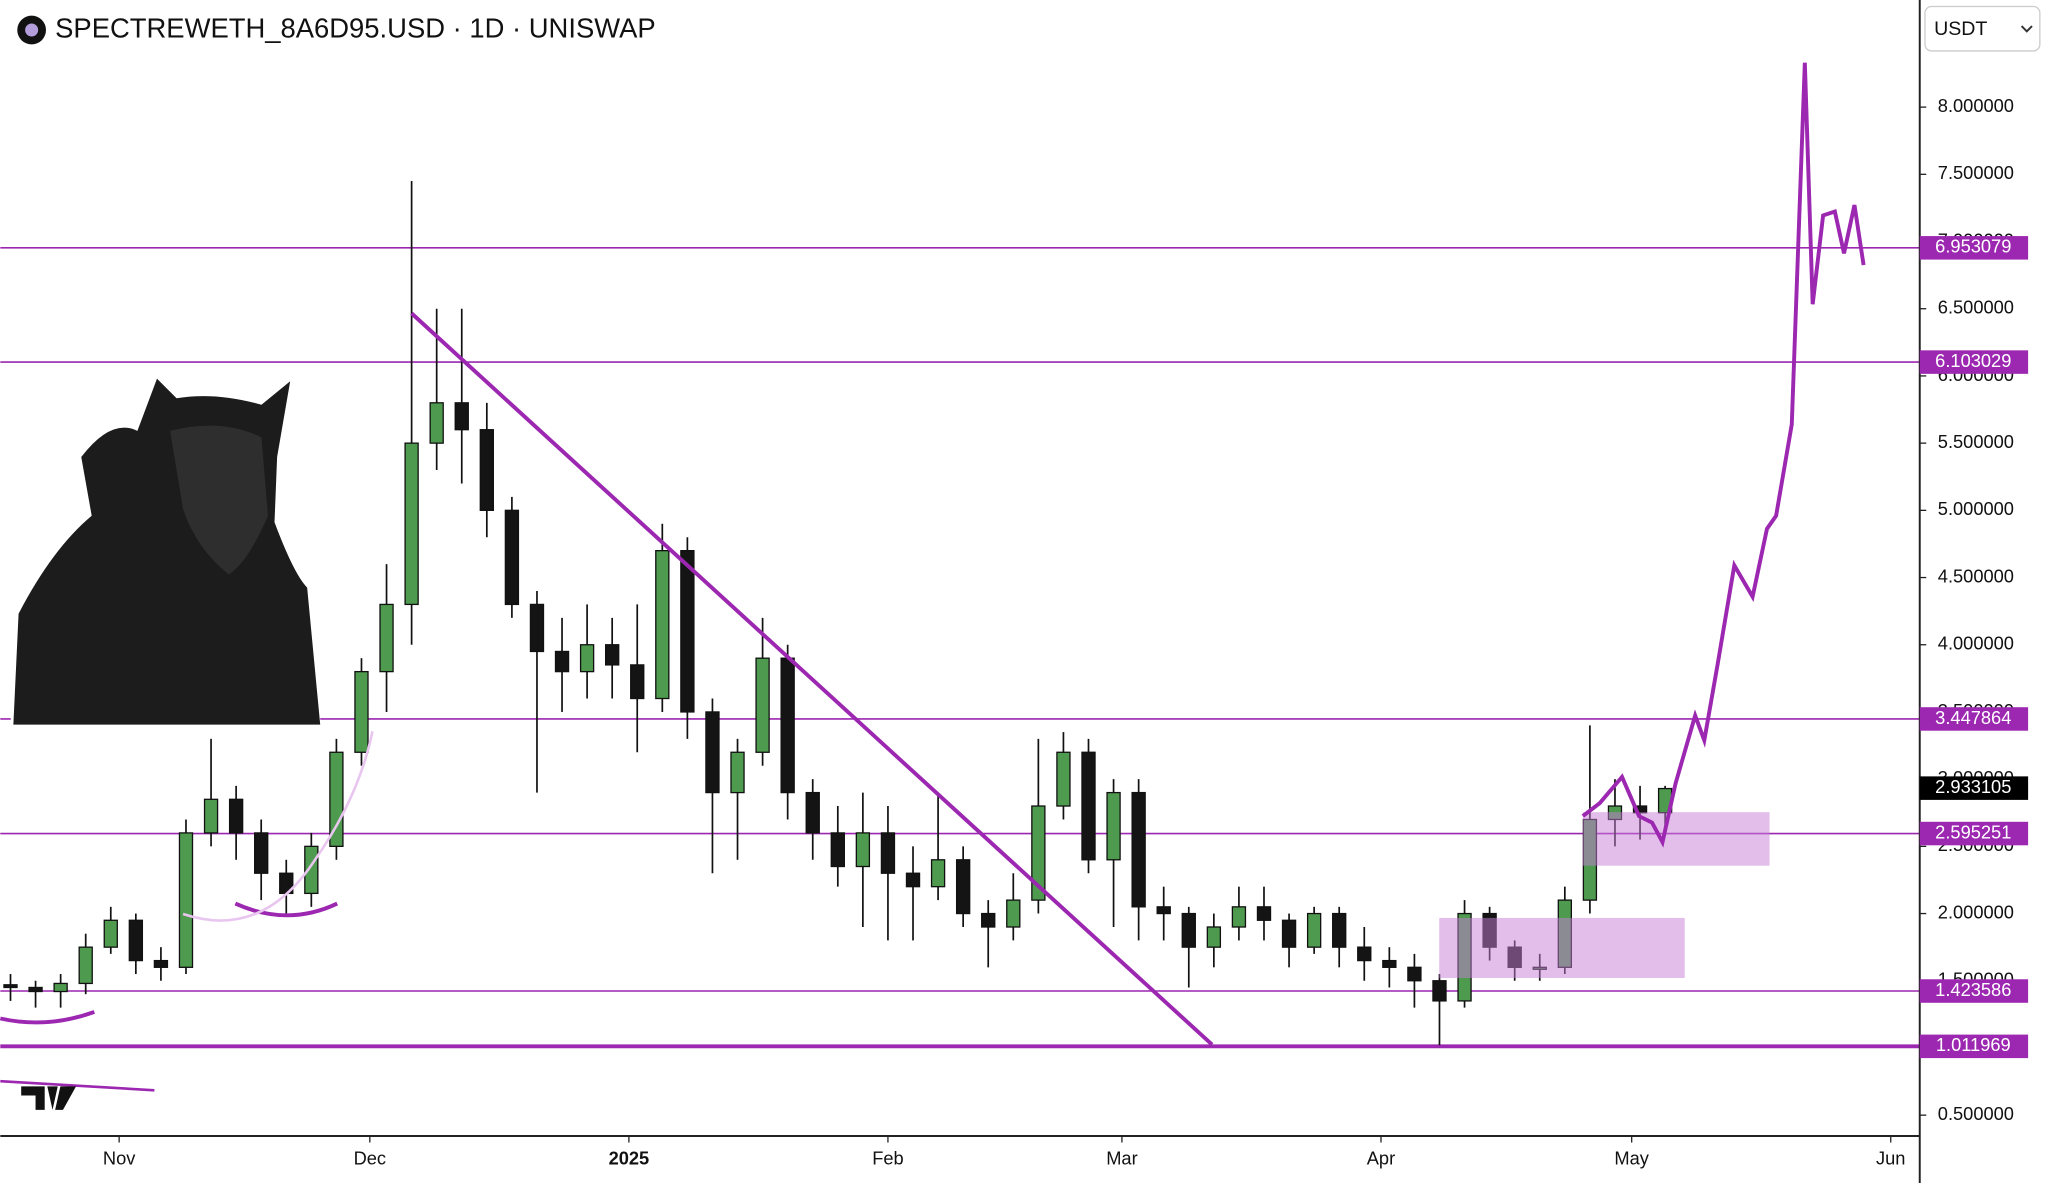 Image resolution: width=2048 pixels, height=1183 pixels. I want to click on chart-title: SPECTREWETH_8A6D95.USD · 1D · UNISWAP, so click(355, 27).